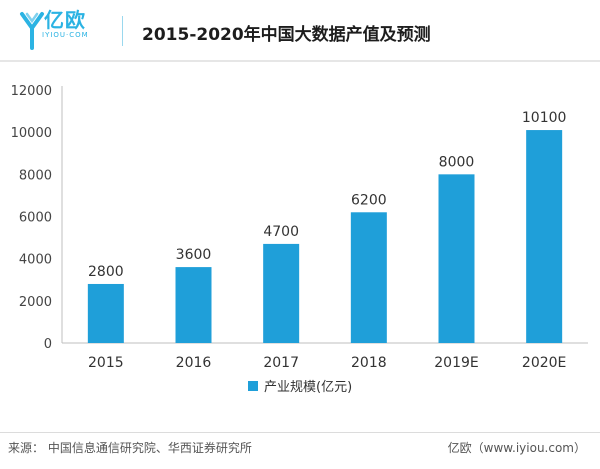  I want to click on y-tick-label: 12000, so click(31, 91).